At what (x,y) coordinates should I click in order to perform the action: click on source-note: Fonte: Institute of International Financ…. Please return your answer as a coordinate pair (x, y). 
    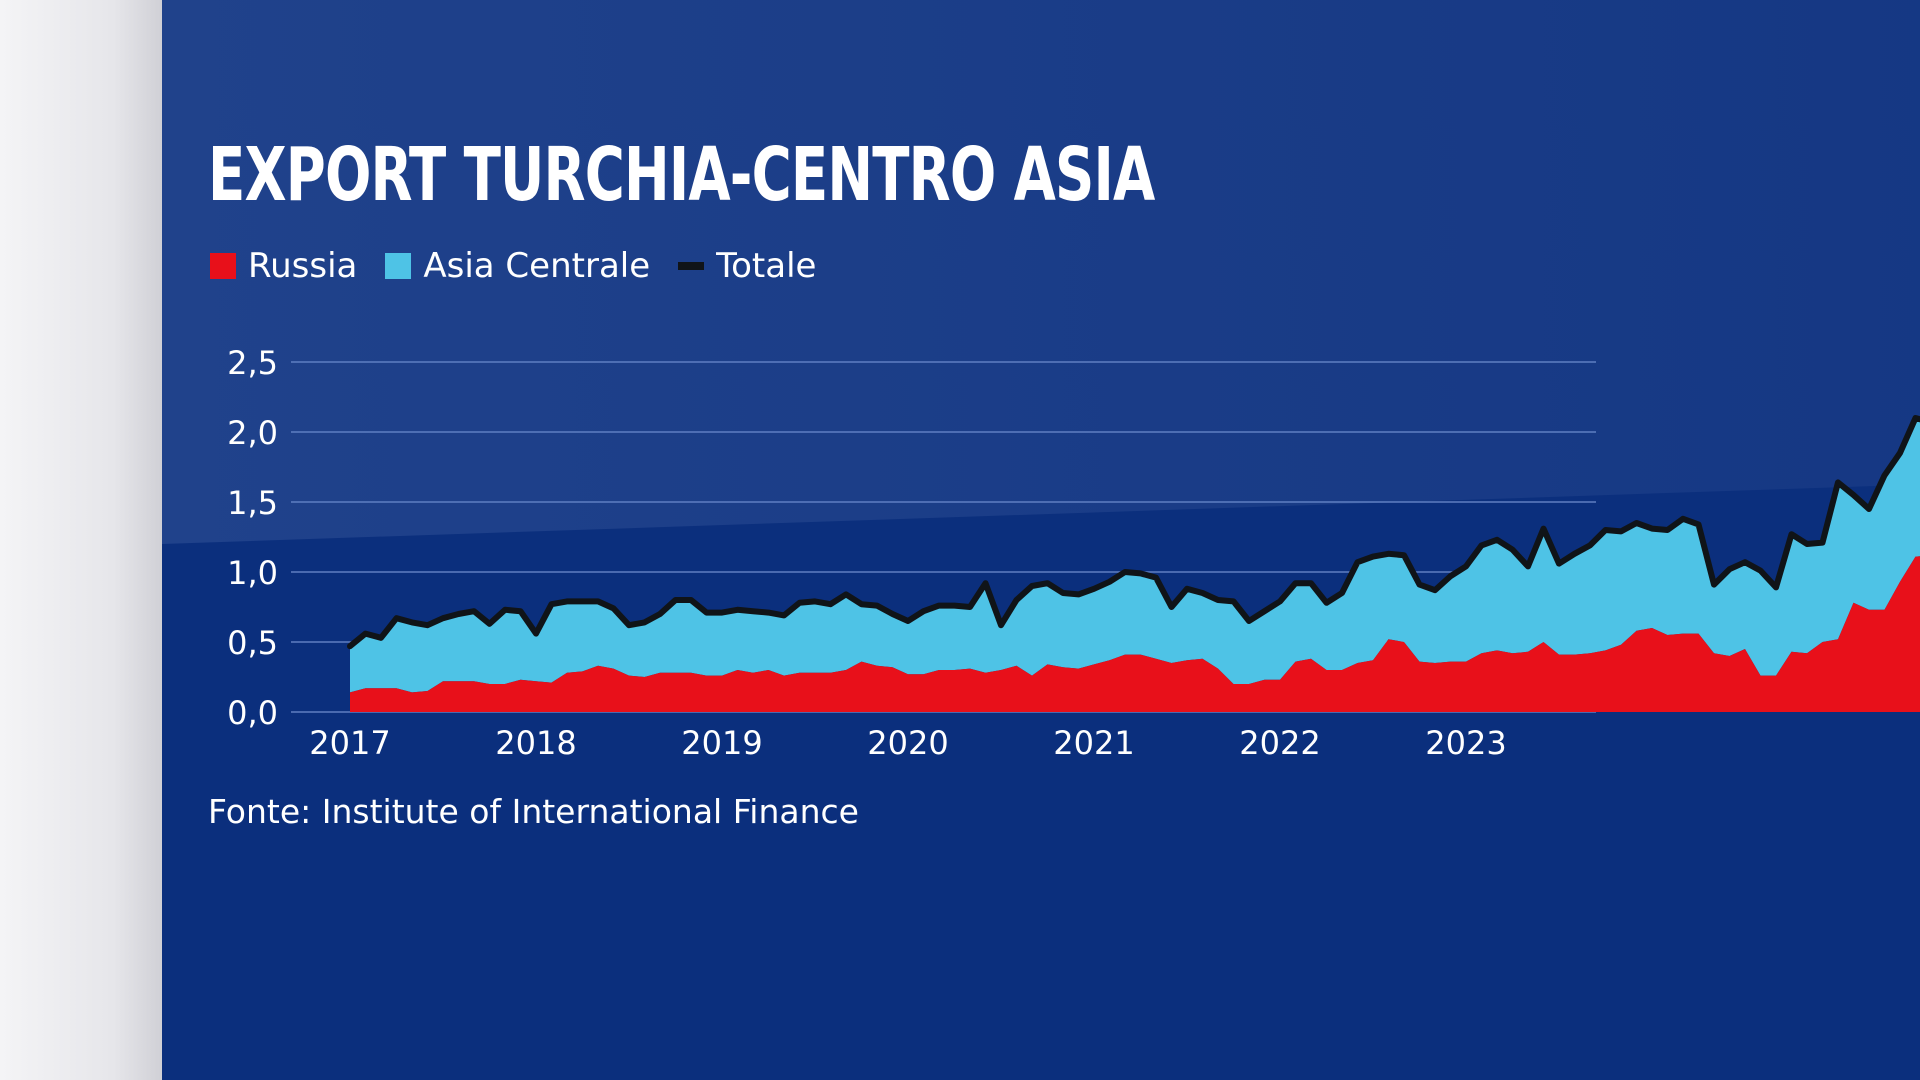
    Looking at the image, I should click on (533, 811).